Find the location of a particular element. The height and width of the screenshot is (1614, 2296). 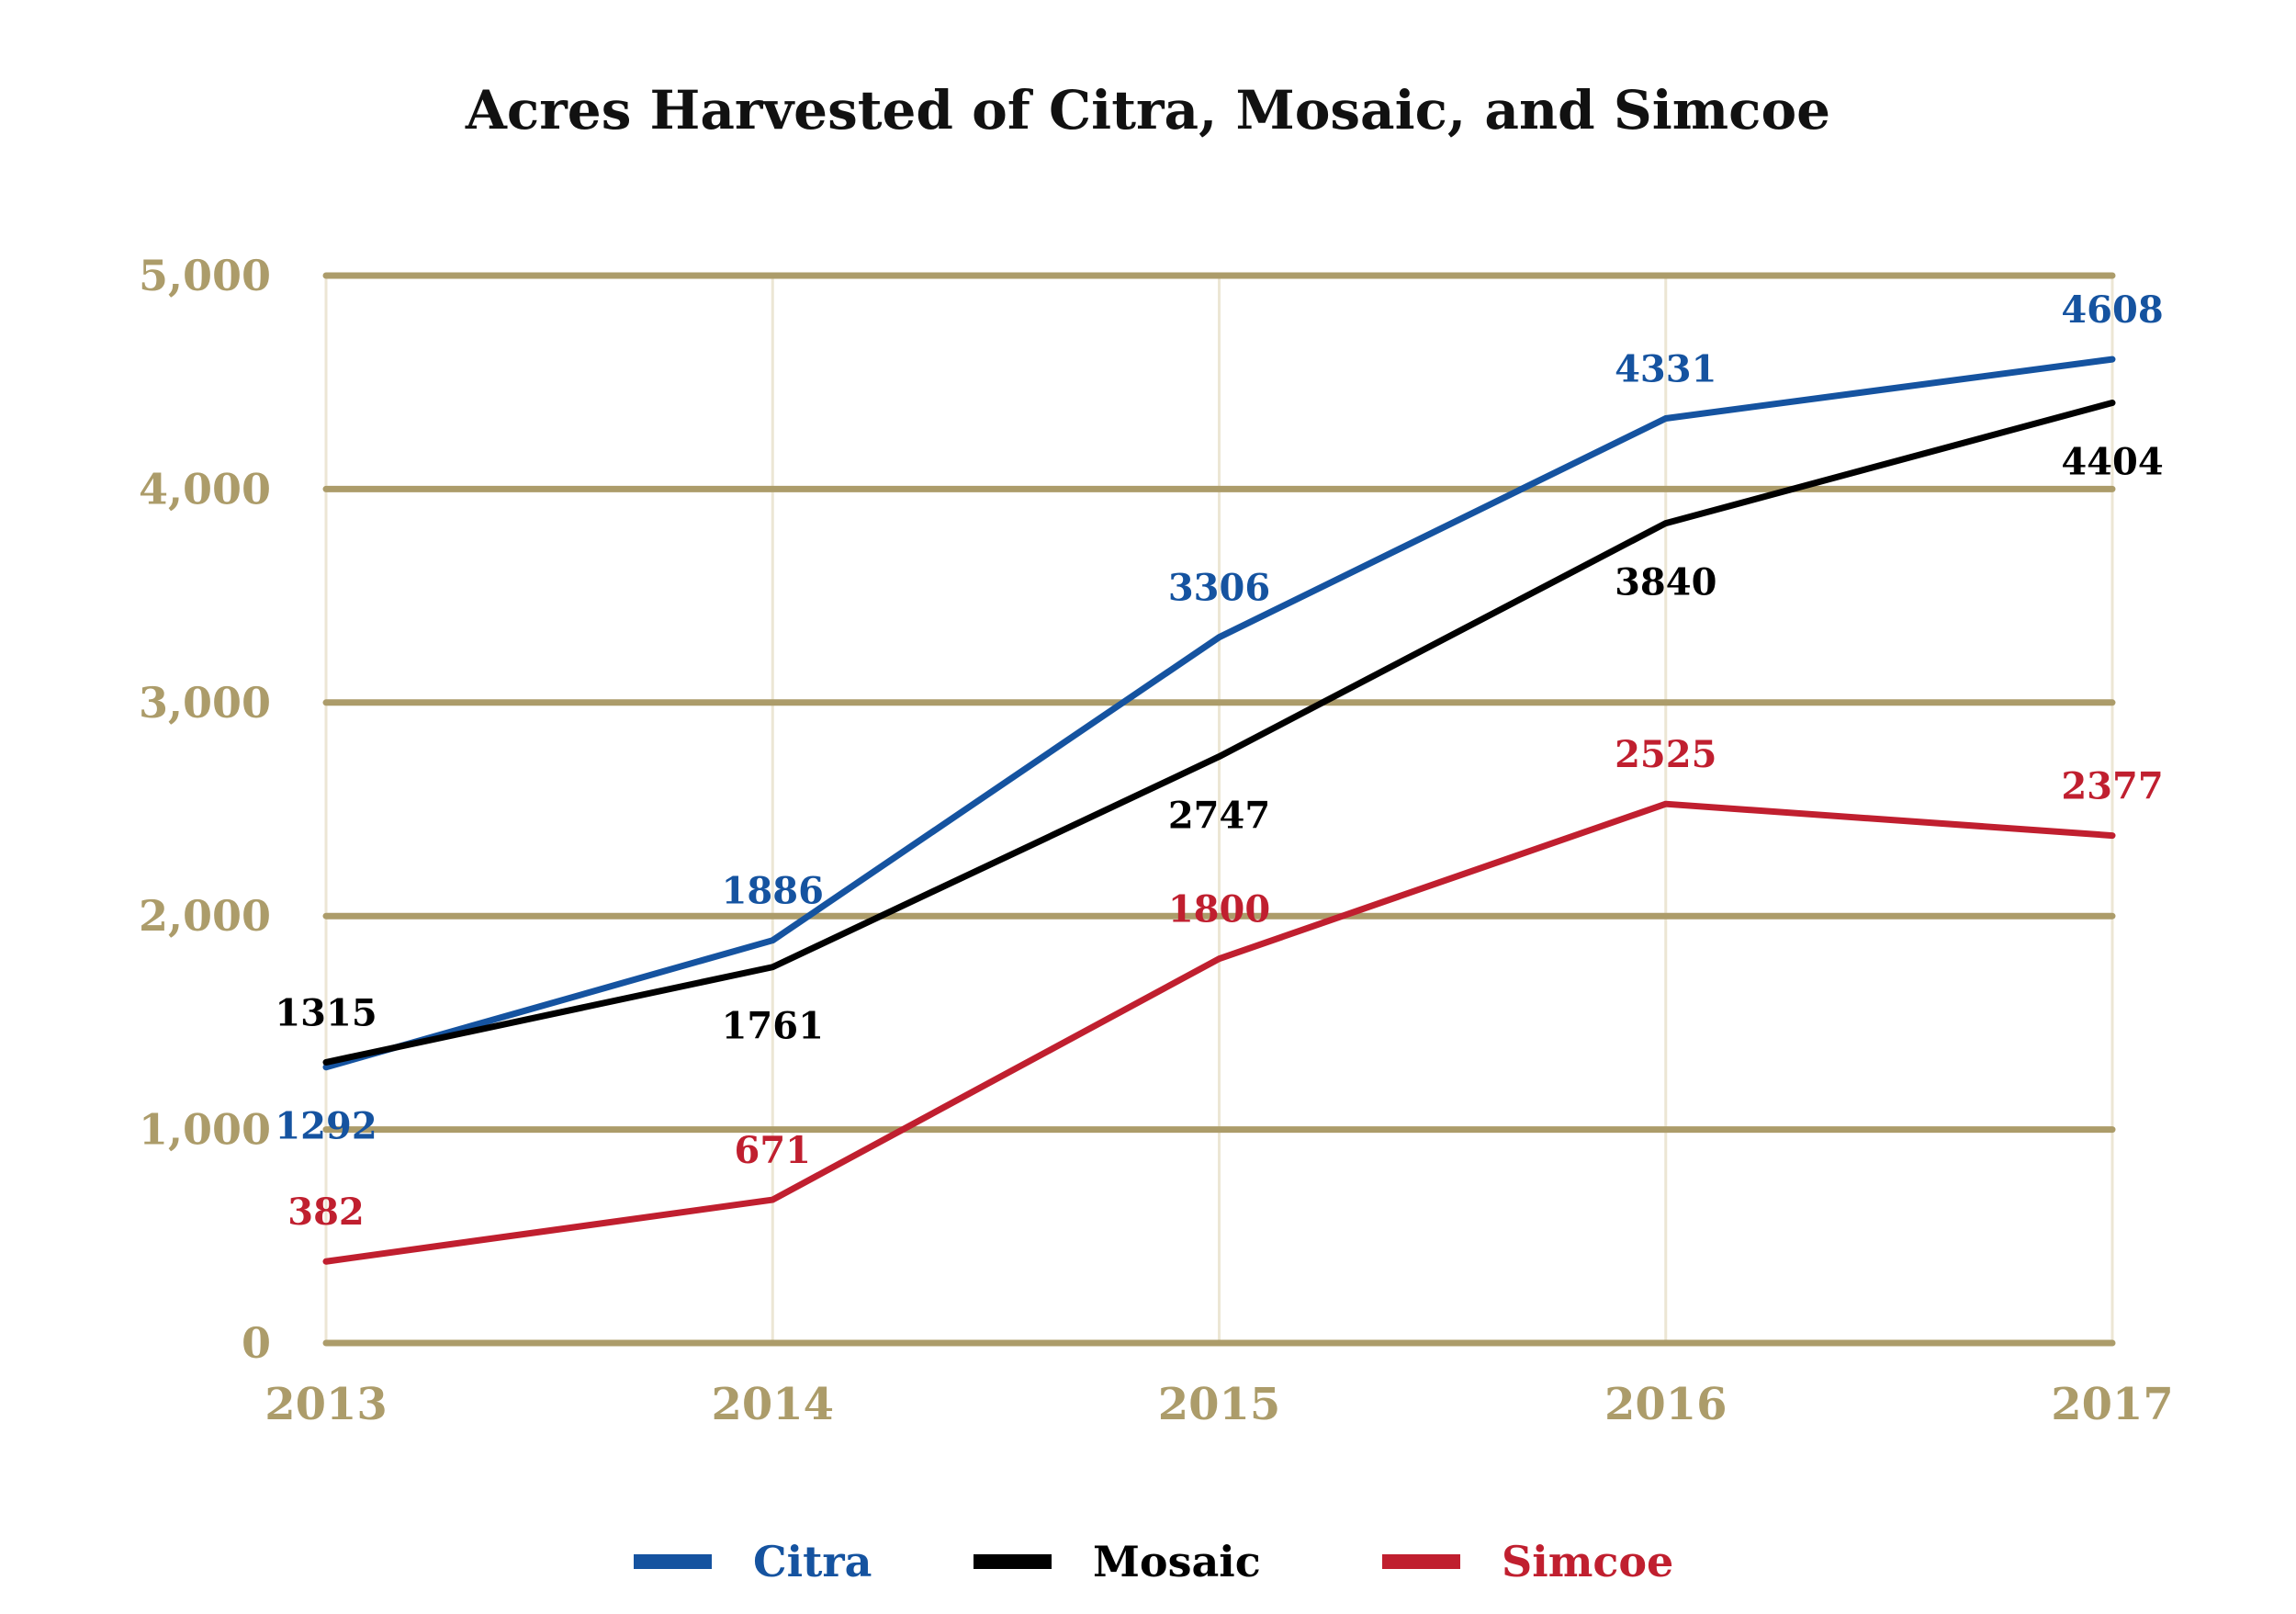

data-label-citra: 1292 is located at coordinates (326, 1126).